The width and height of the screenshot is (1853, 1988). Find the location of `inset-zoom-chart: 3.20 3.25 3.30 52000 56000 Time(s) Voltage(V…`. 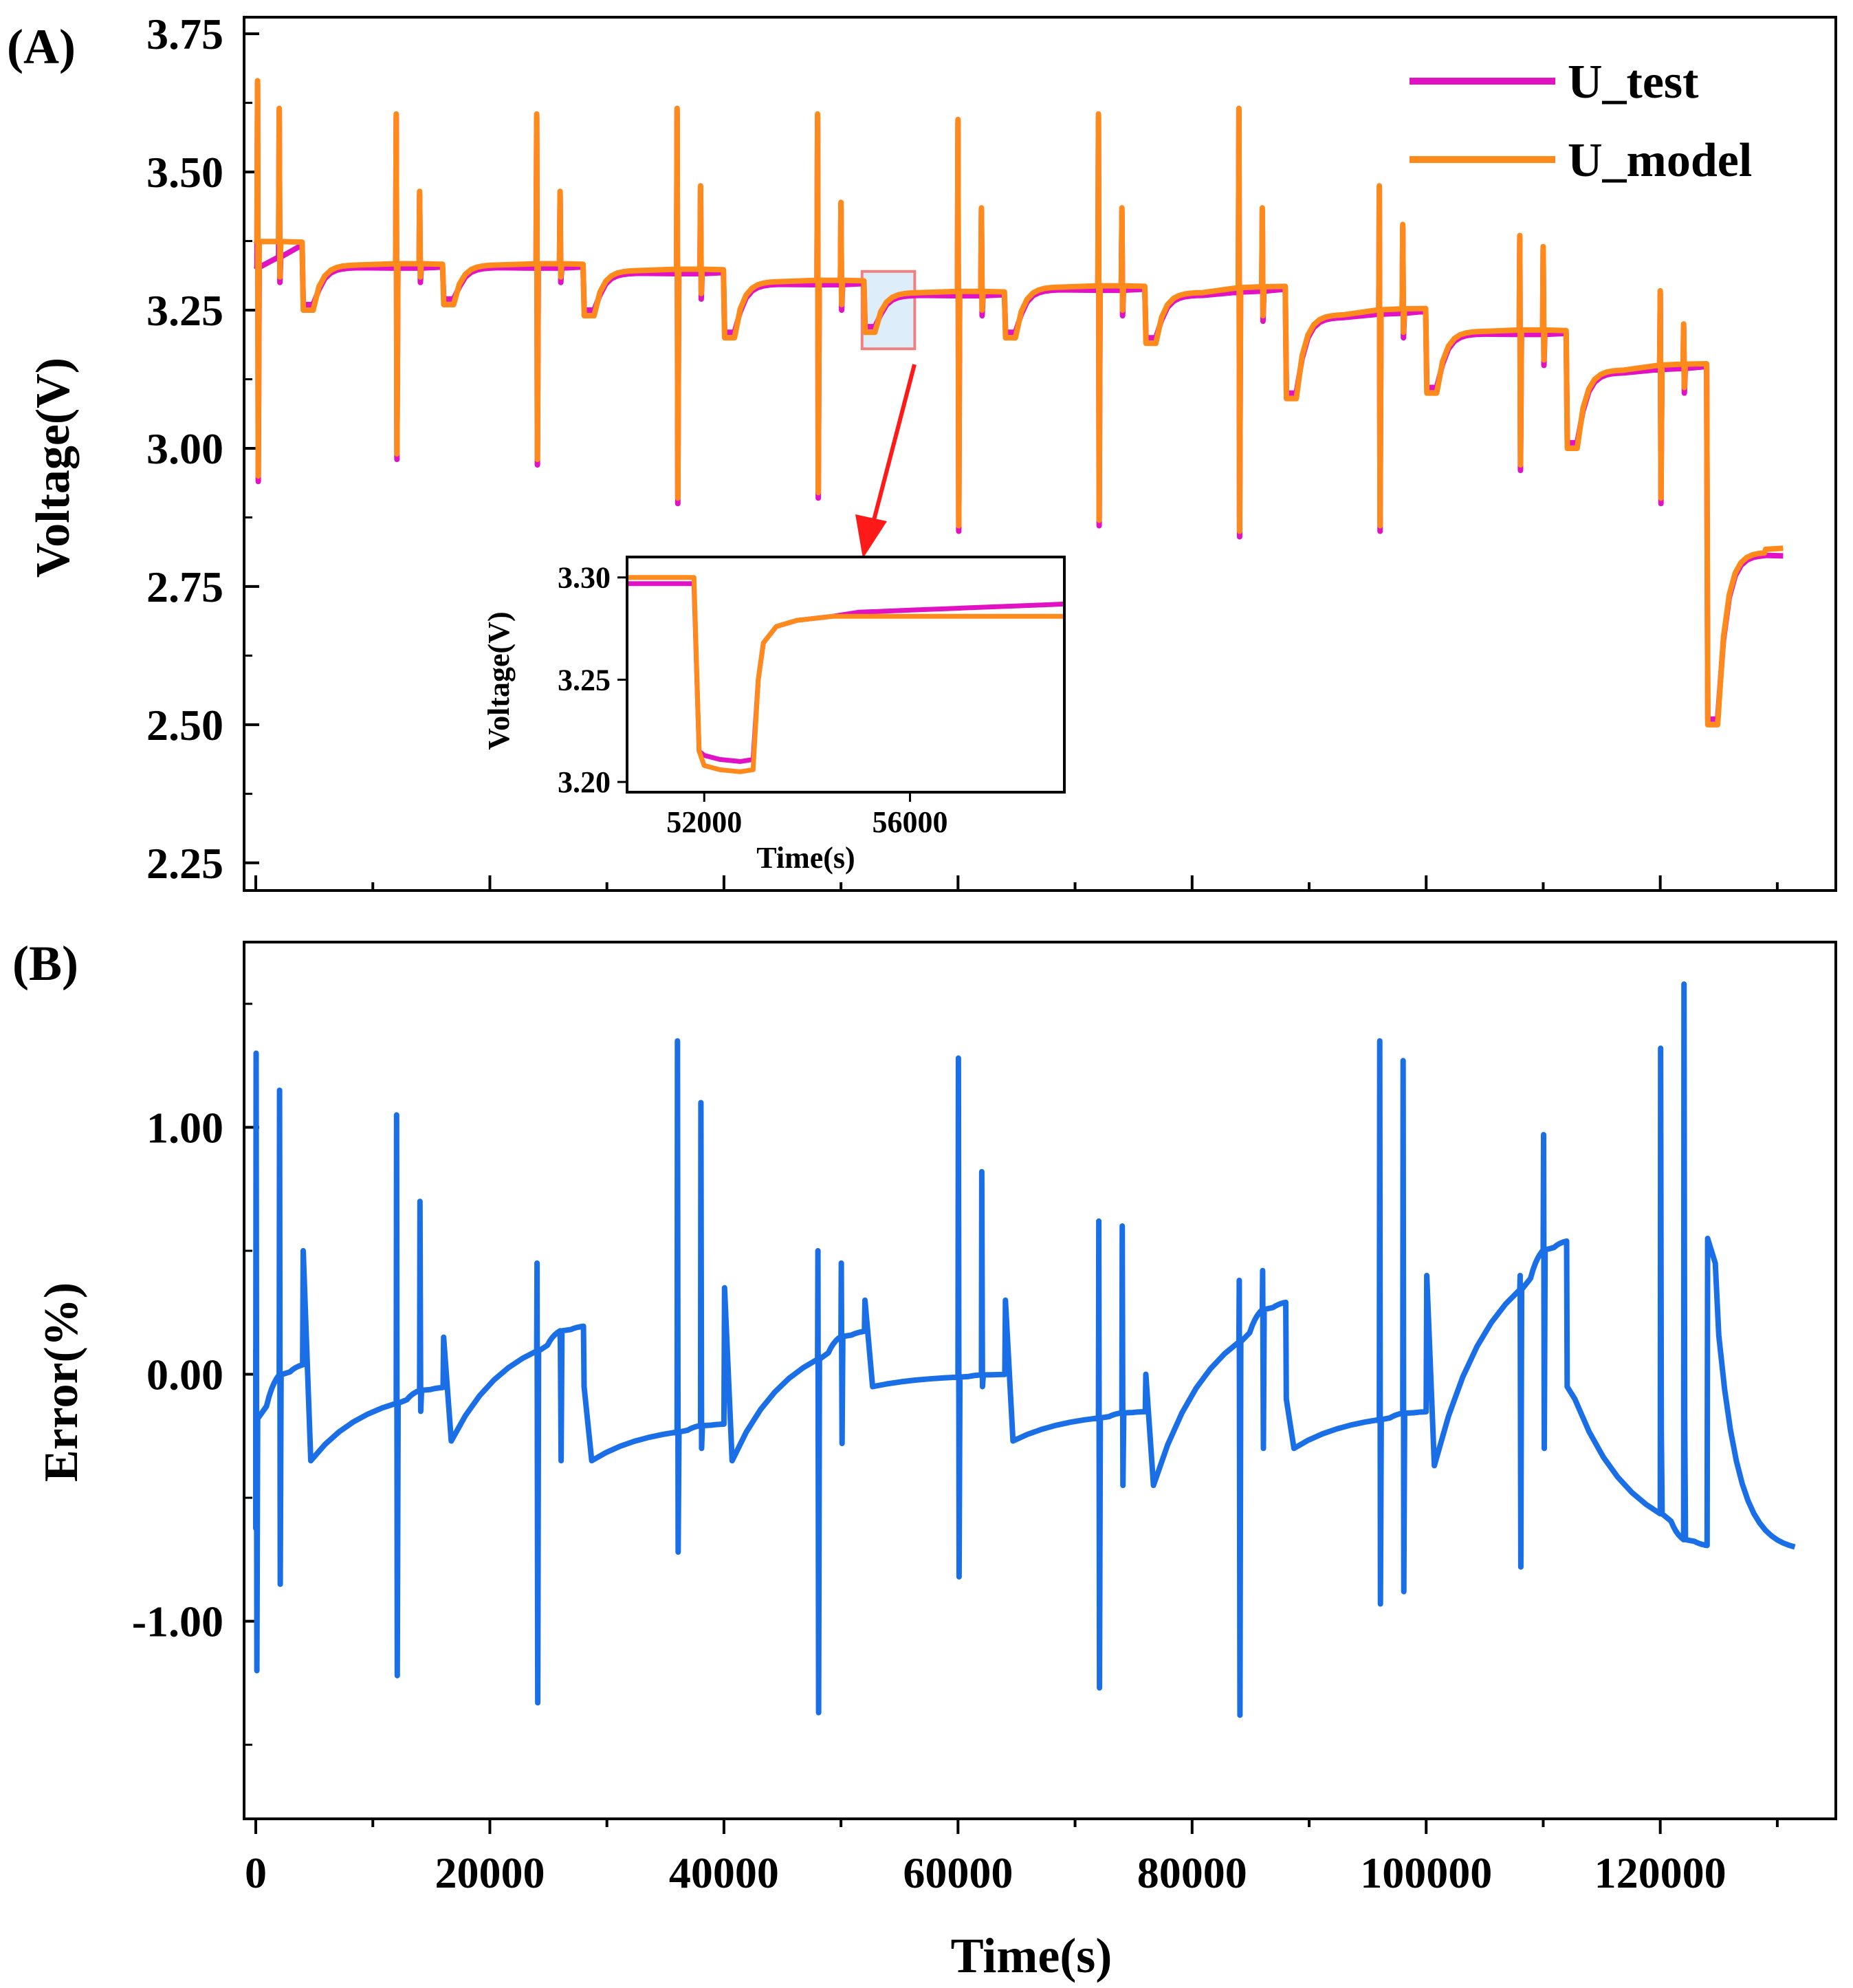

inset-zoom-chart: 3.20 3.25 3.30 52000 56000 Time(s) Voltage(V… is located at coordinates (774, 715).